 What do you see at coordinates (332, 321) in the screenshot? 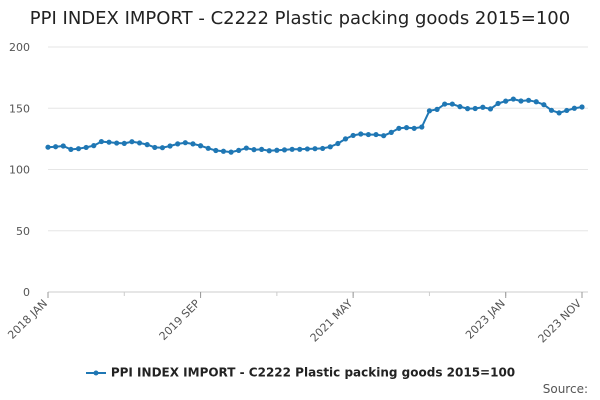
I see `x-tick-label: 2021 MAY` at bounding box center [332, 321].